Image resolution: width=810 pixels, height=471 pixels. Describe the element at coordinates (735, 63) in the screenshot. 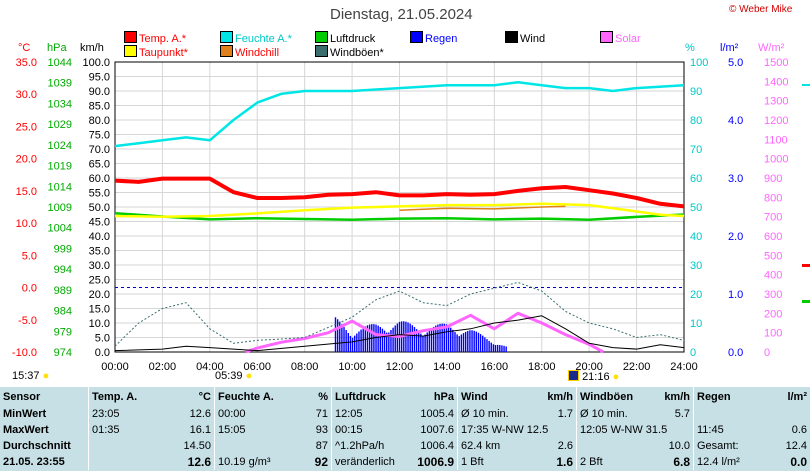

I see `rain-tick-label: 5.0` at that location.